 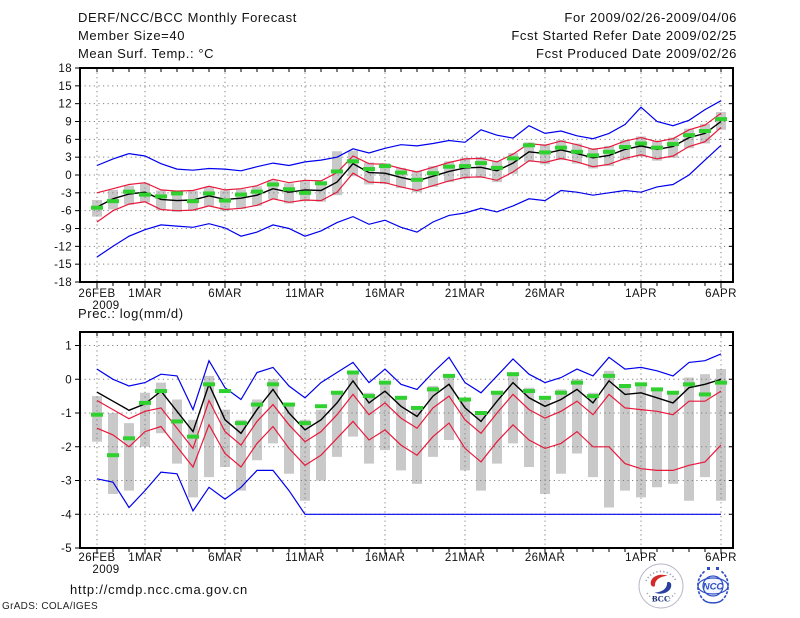 What do you see at coordinates (409, 406) in the screenshot?
I see `ensemble-mean-line` at bounding box center [409, 406].